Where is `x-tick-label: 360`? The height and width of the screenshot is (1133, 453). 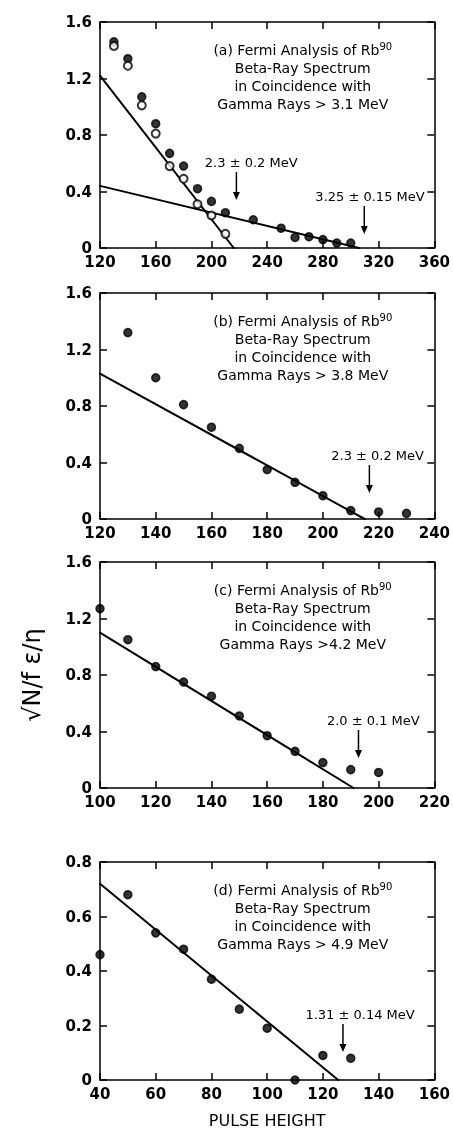 x-tick-label: 360 is located at coordinates (434, 261).